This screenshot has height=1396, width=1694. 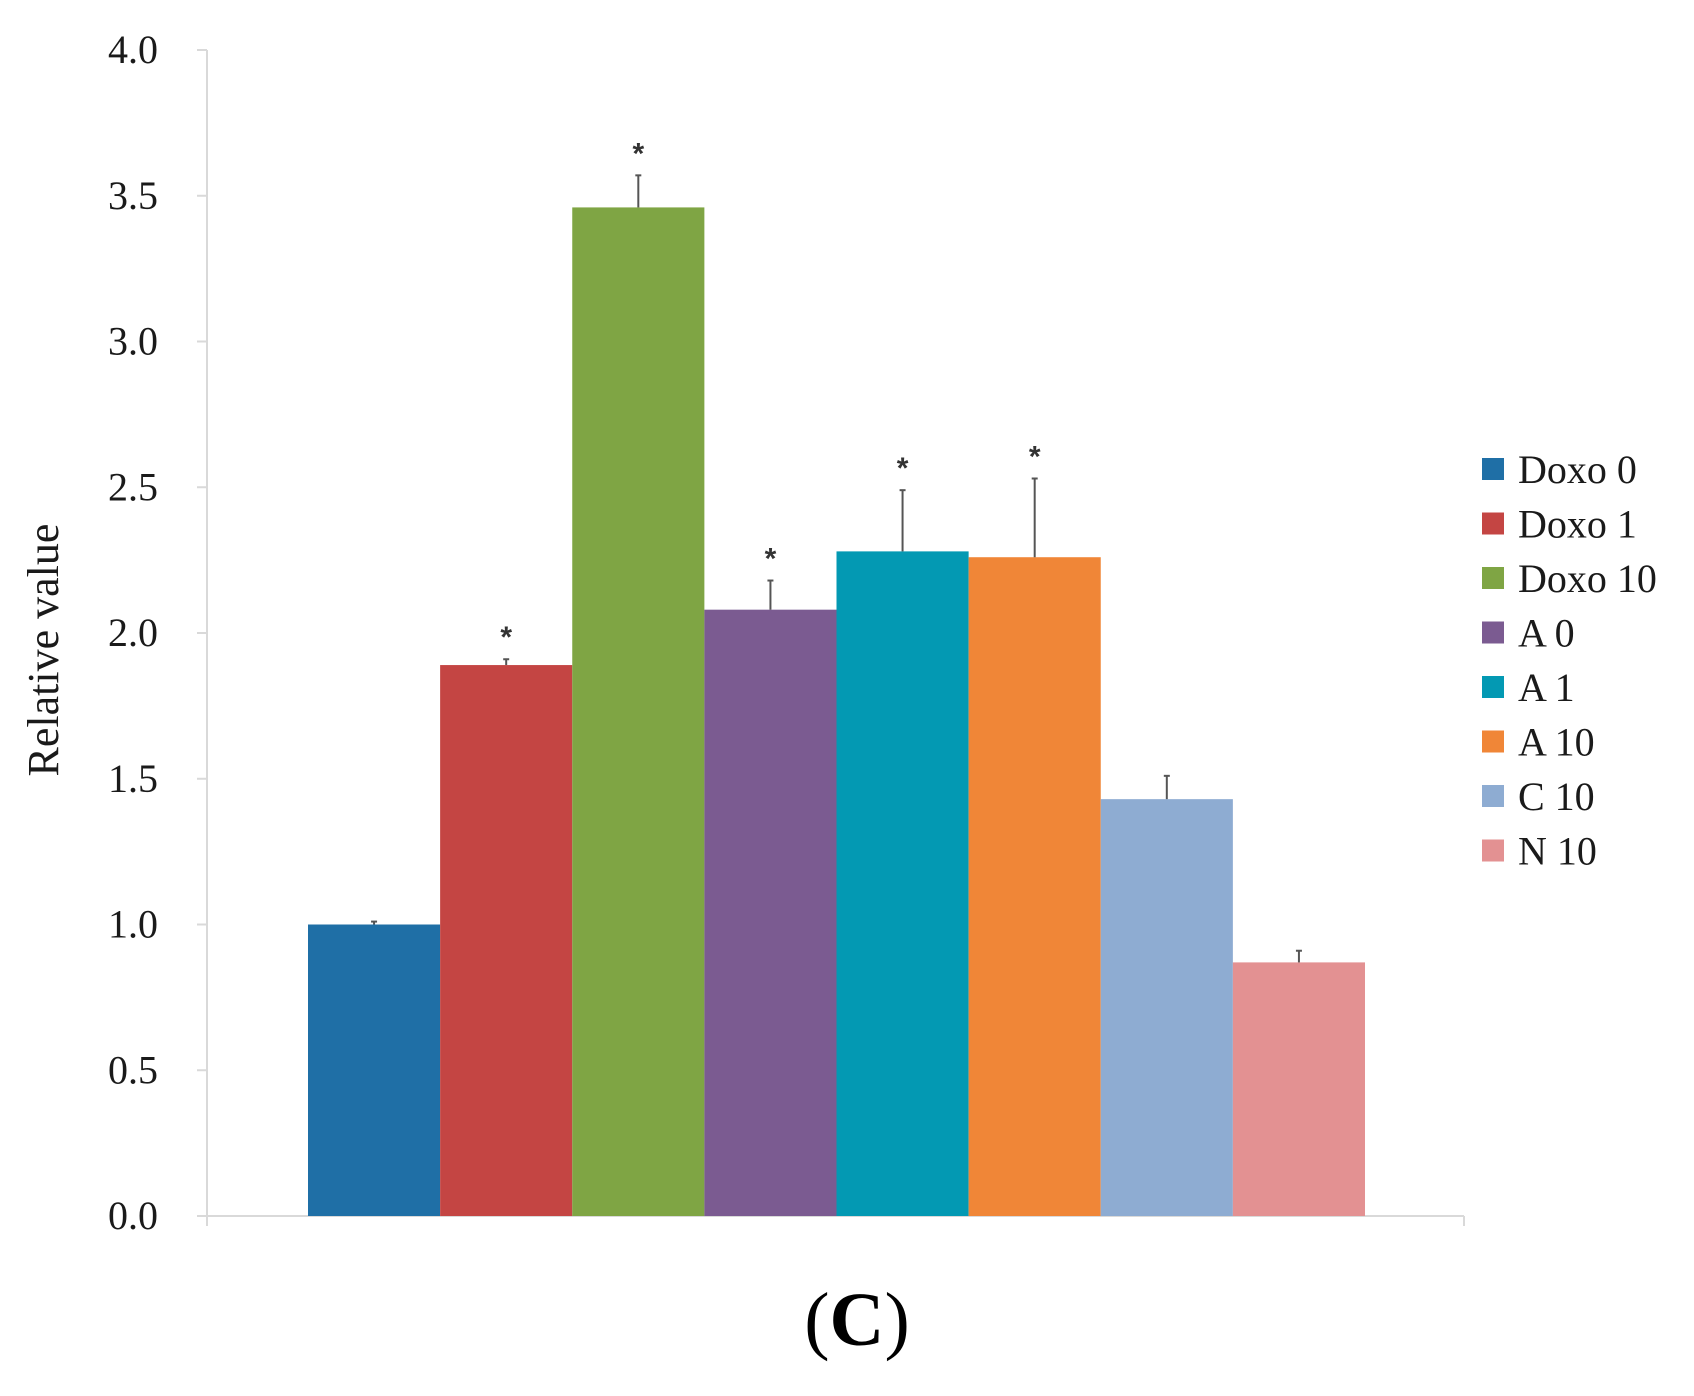 What do you see at coordinates (1577, 469) in the screenshot?
I see `legend-label: Doxo 0` at bounding box center [1577, 469].